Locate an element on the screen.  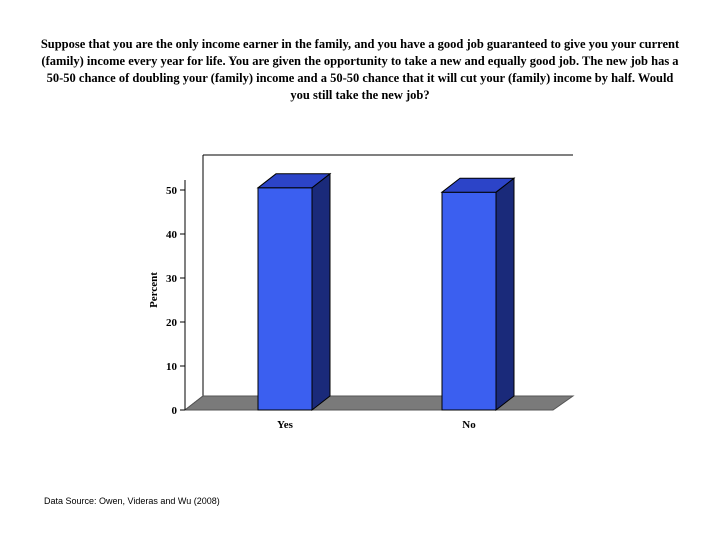
y-tick-label: 40 is located at coordinates (172, 235).